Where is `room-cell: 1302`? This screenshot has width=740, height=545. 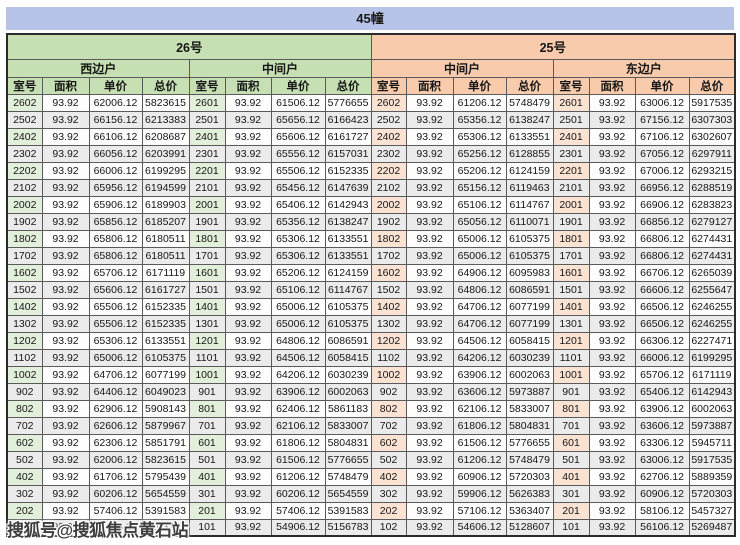 room-cell: 1302 is located at coordinates (388, 323).